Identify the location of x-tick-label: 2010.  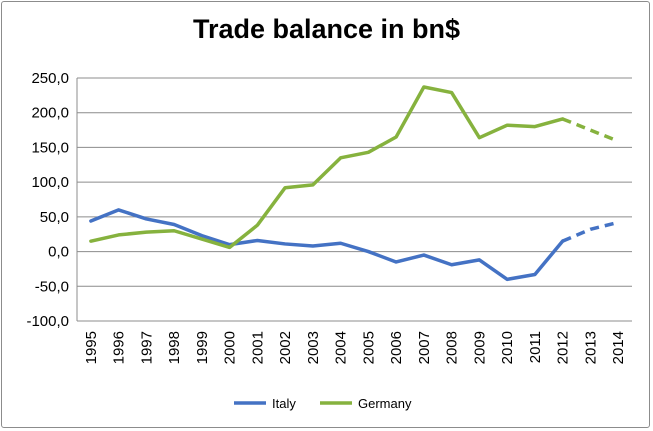
(507, 347).